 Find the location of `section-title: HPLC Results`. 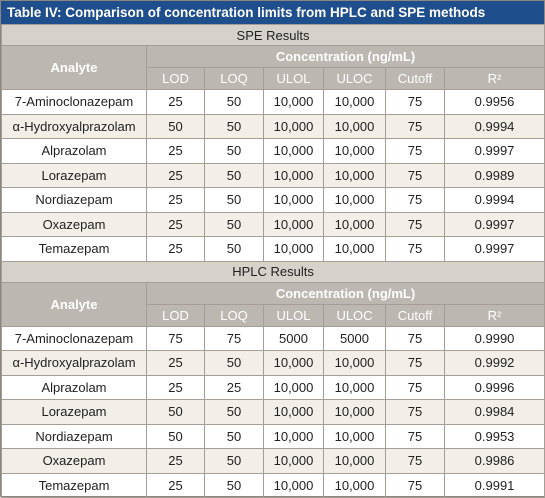

section-title: HPLC Results is located at coordinates (272, 271).